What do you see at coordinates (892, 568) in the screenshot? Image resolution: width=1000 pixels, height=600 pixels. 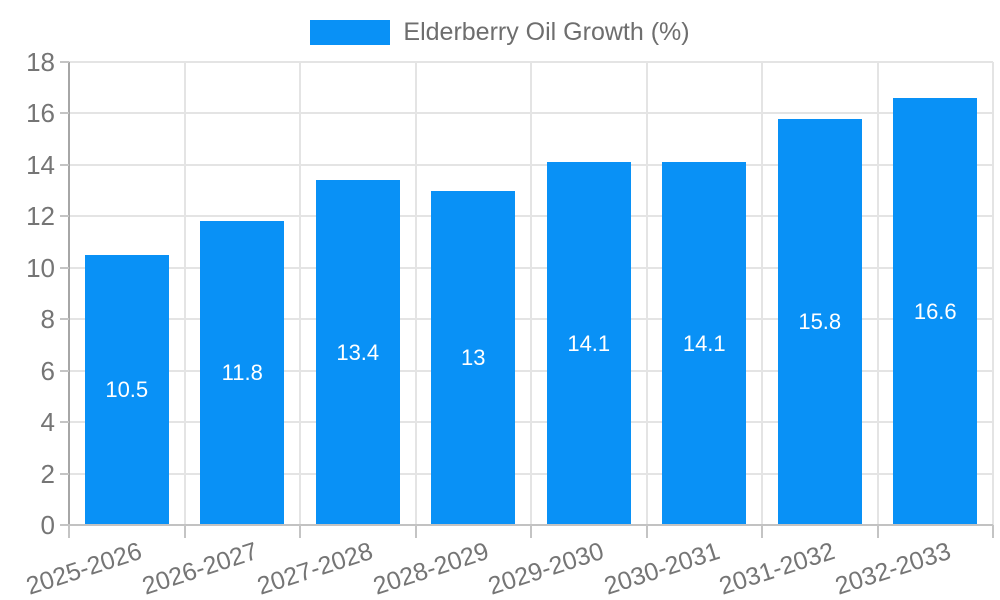 I see `x-axis-category-label: 2032-2033` at bounding box center [892, 568].